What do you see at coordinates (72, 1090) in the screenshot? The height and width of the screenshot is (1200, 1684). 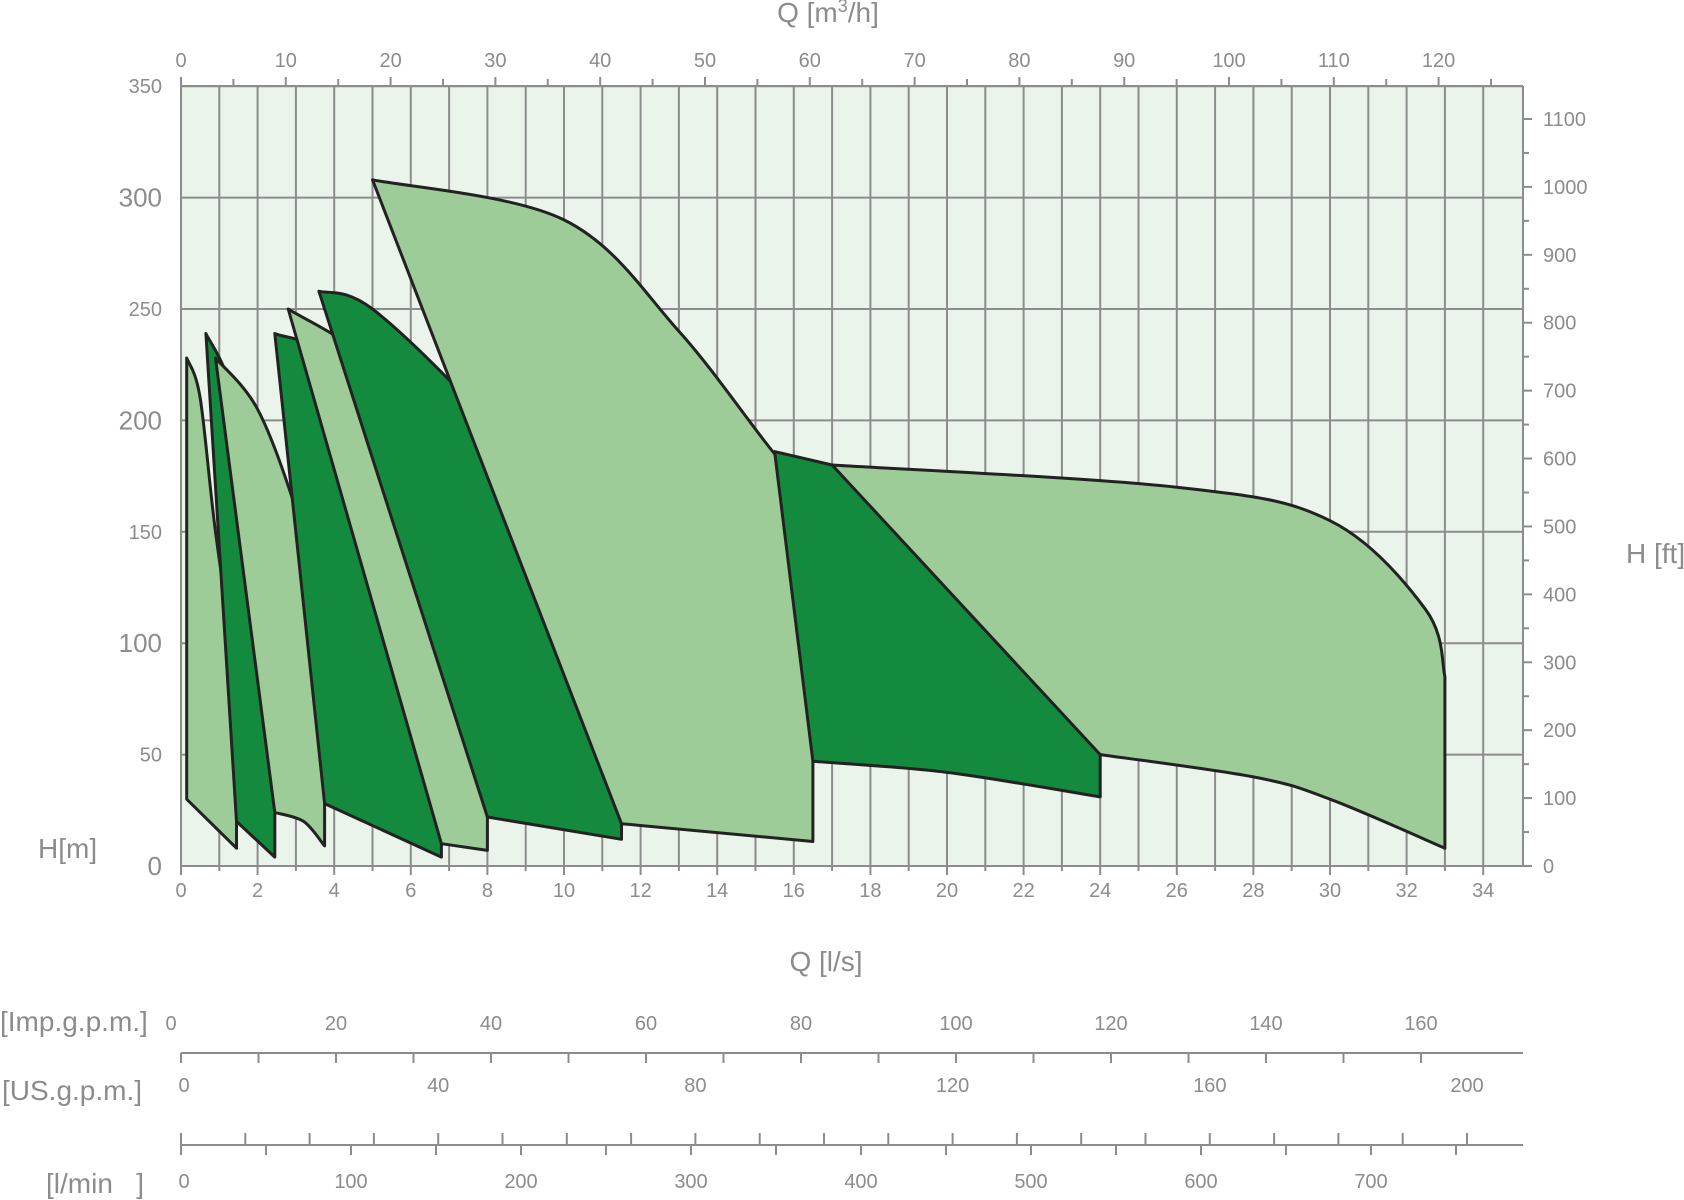 I see `us-gpm-title: [US.g.p.m.]` at bounding box center [72, 1090].